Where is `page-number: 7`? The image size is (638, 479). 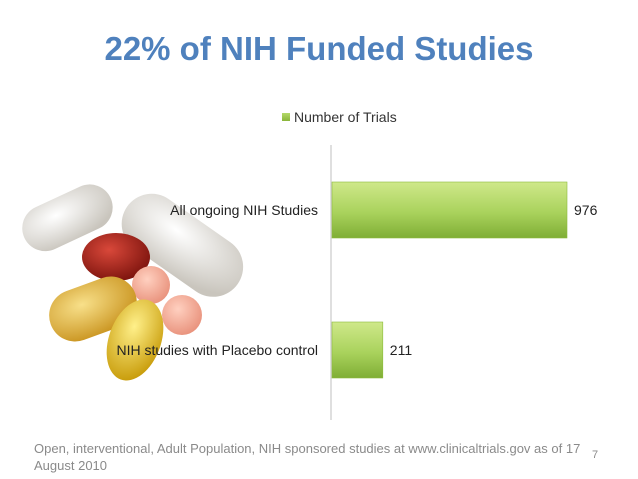
page-number: 7 is located at coordinates (595, 455).